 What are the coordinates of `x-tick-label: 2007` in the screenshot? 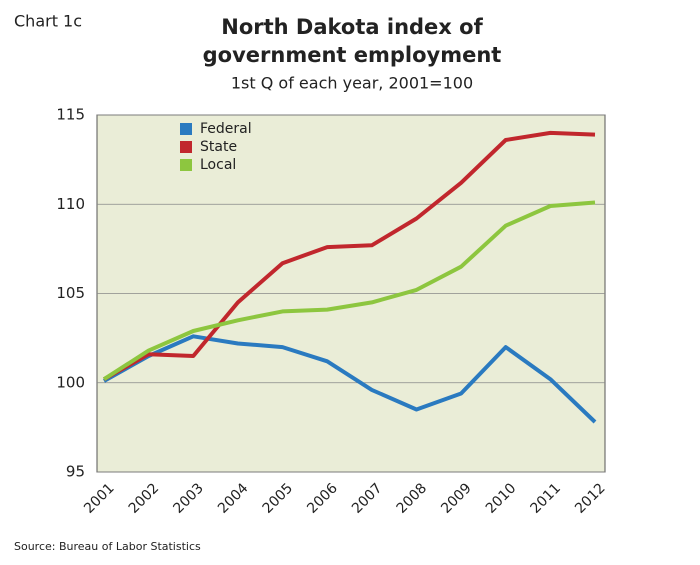 It's located at (367, 498).